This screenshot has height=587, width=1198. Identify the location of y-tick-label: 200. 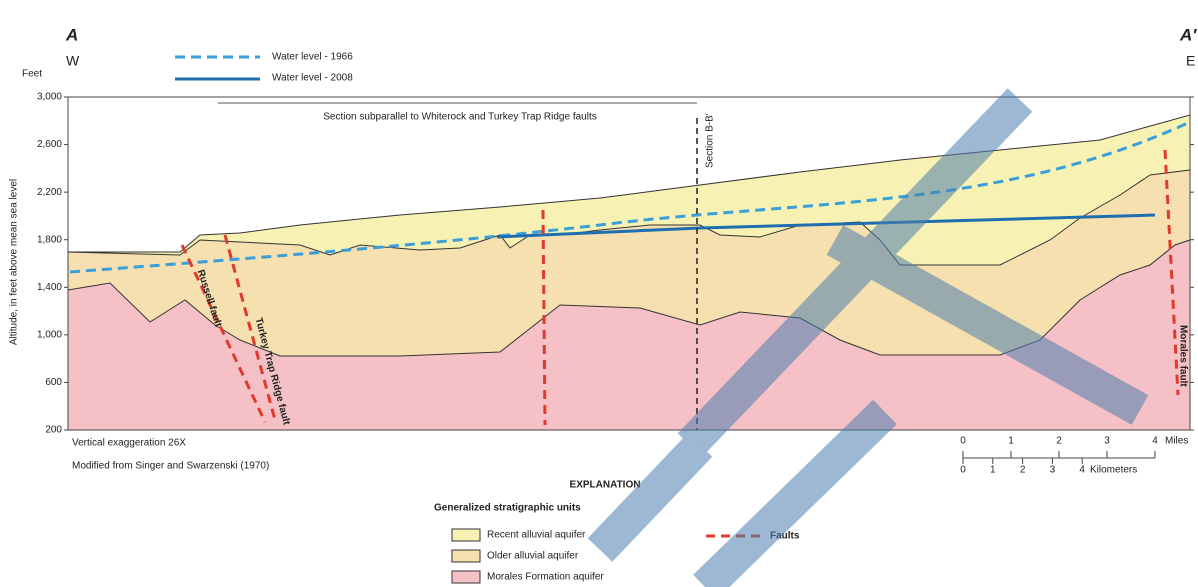
(53, 430).